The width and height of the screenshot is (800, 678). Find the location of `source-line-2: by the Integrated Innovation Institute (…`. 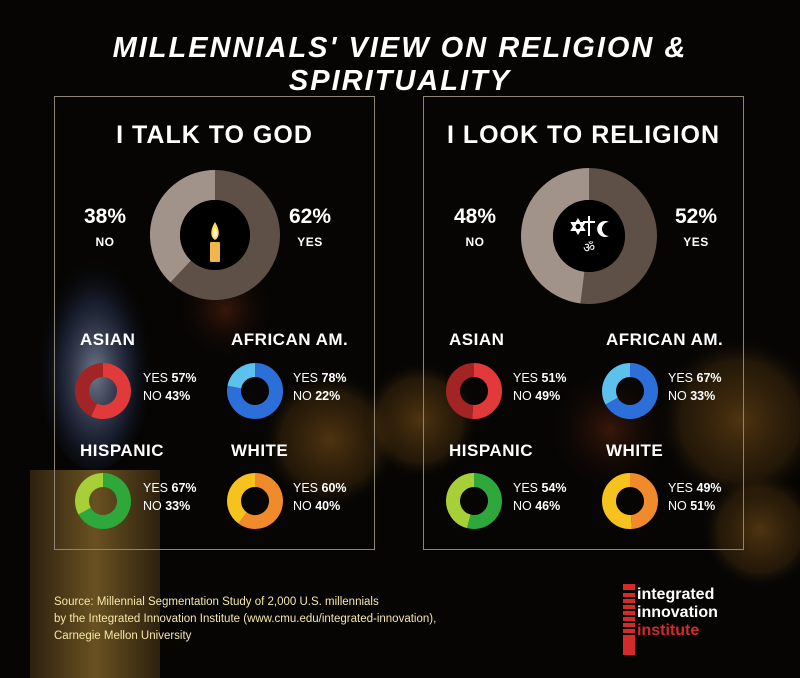

source-line-2: by the Integrated Innovation Institute (… is located at coordinates (245, 619).